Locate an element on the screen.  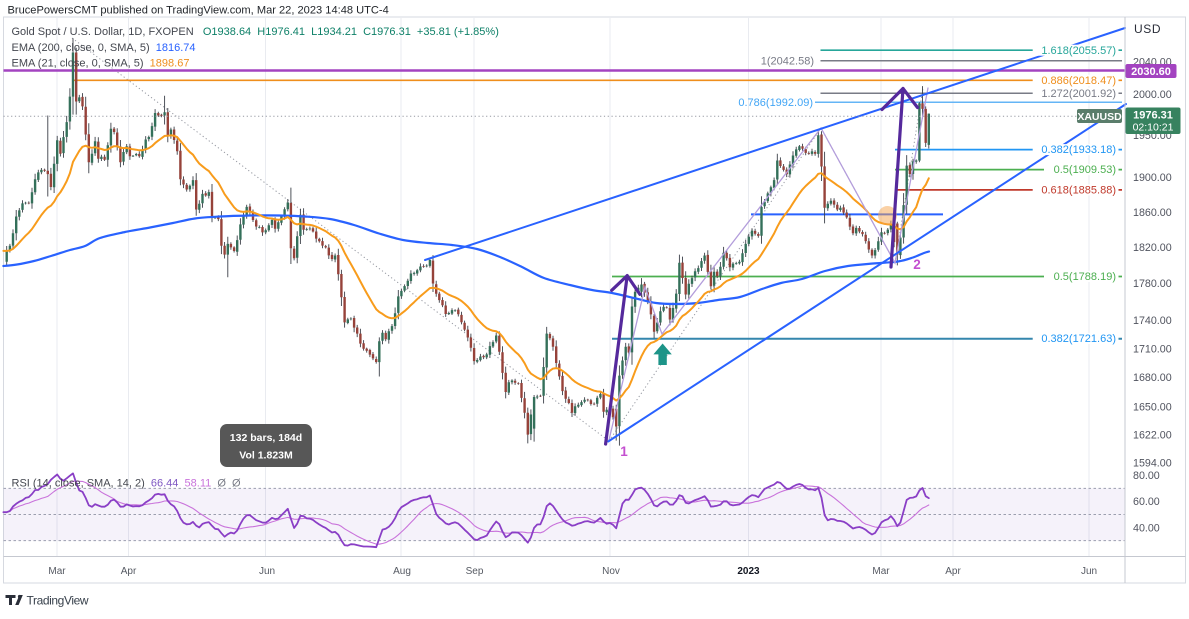
svg-text: 1820.00 is located at coordinates (1152, 248).